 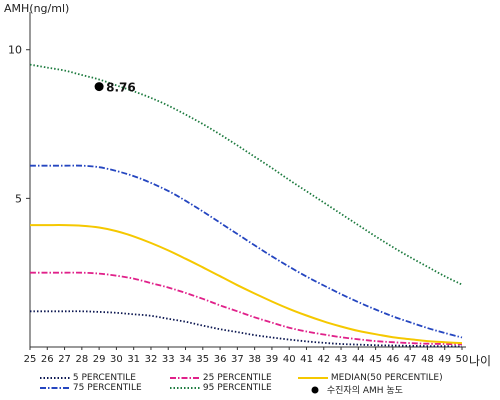 I want to click on legend-item-patient: 수진자의 AMH 농도, so click(x=356, y=389).